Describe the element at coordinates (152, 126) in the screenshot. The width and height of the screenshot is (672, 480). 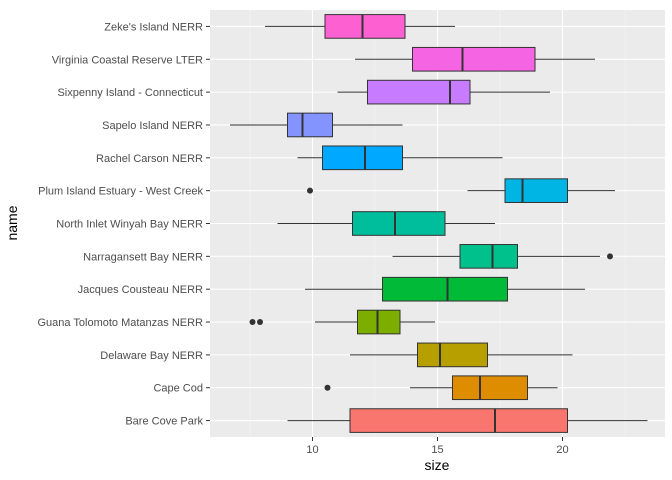
I see `category-label: Sapelo Island NERR` at that location.